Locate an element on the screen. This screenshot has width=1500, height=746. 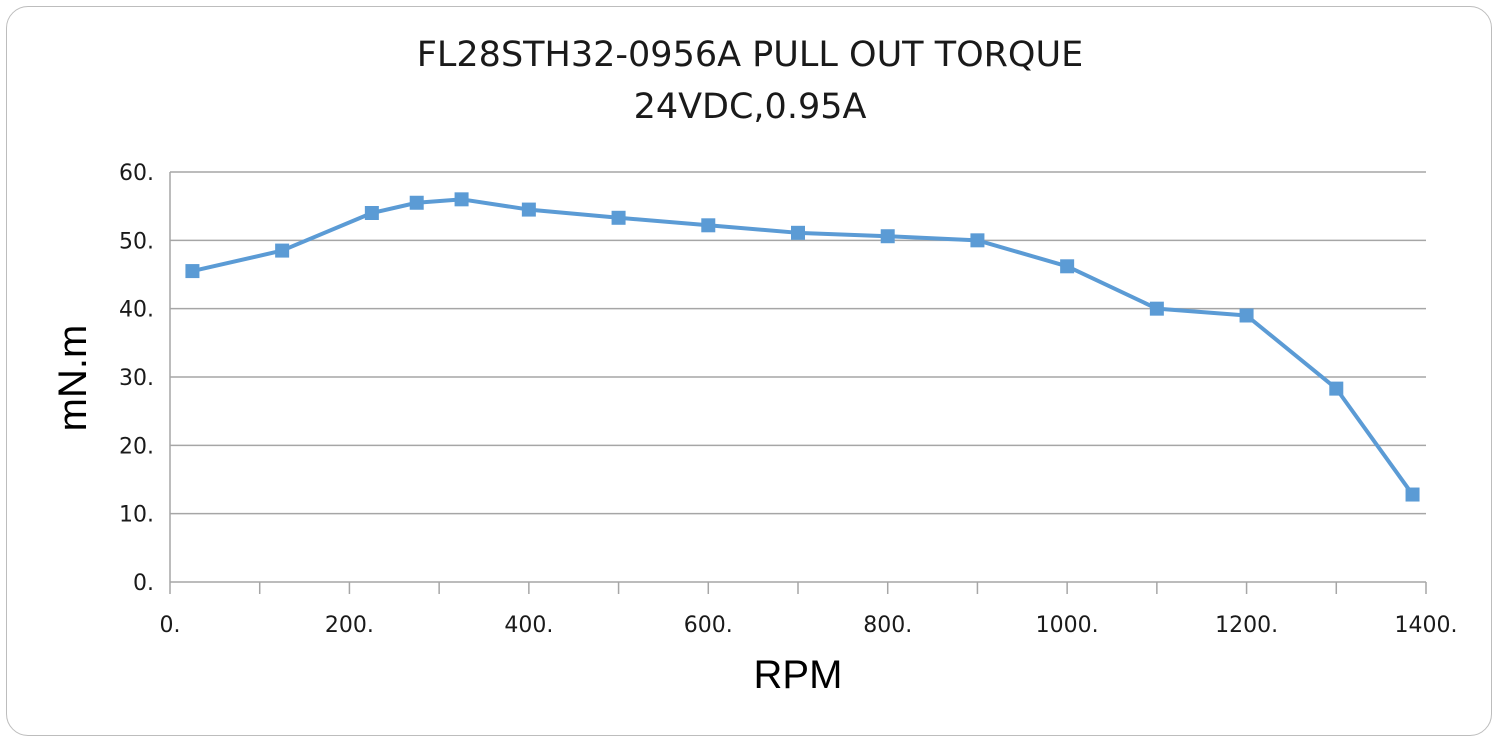
chart-title: FL28STH32-0956A PULL OUT TORQUE is located at coordinates (750, 55).